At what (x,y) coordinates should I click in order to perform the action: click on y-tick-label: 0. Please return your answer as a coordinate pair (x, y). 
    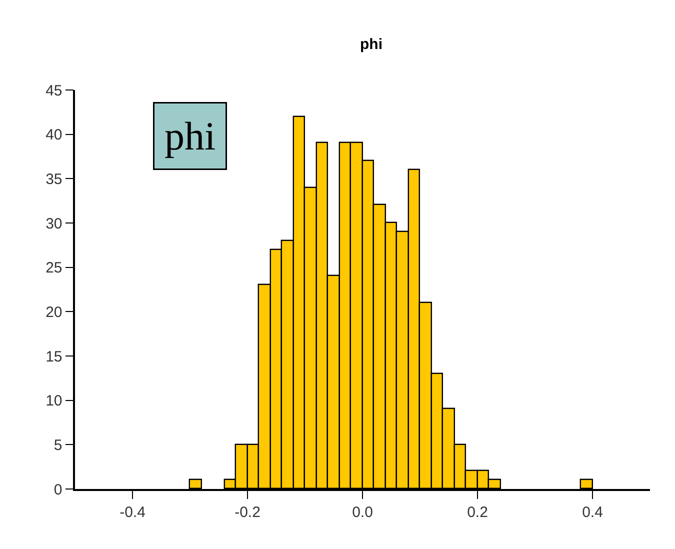
    Looking at the image, I should click on (58, 489).